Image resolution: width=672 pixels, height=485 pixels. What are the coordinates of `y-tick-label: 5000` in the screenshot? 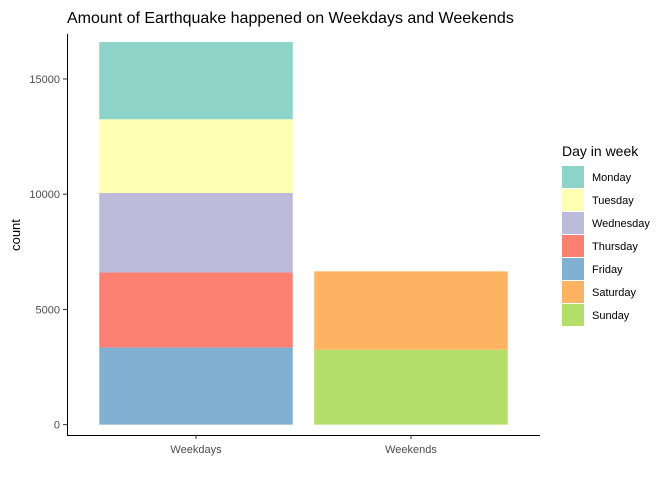 It's located at (48, 310).